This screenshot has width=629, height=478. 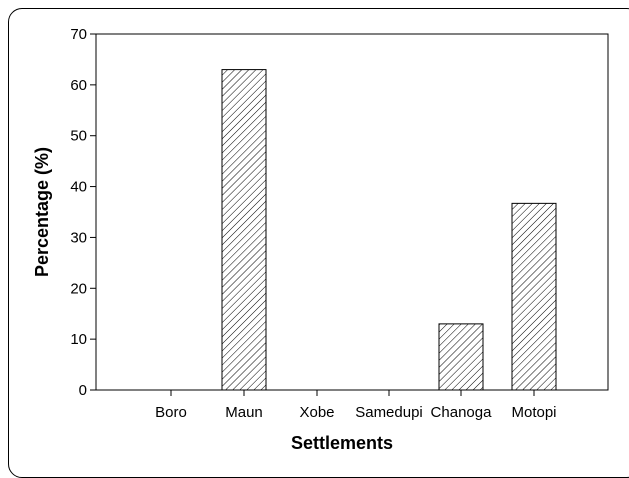 I want to click on y-tick-label: 70, so click(x=78, y=34).